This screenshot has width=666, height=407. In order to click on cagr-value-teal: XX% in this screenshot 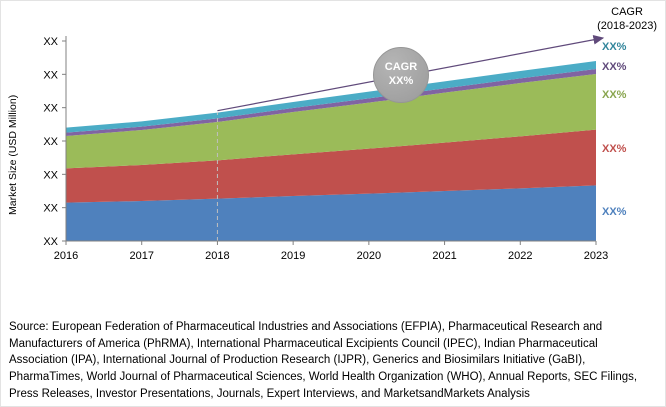, I will do `click(614, 47)`.